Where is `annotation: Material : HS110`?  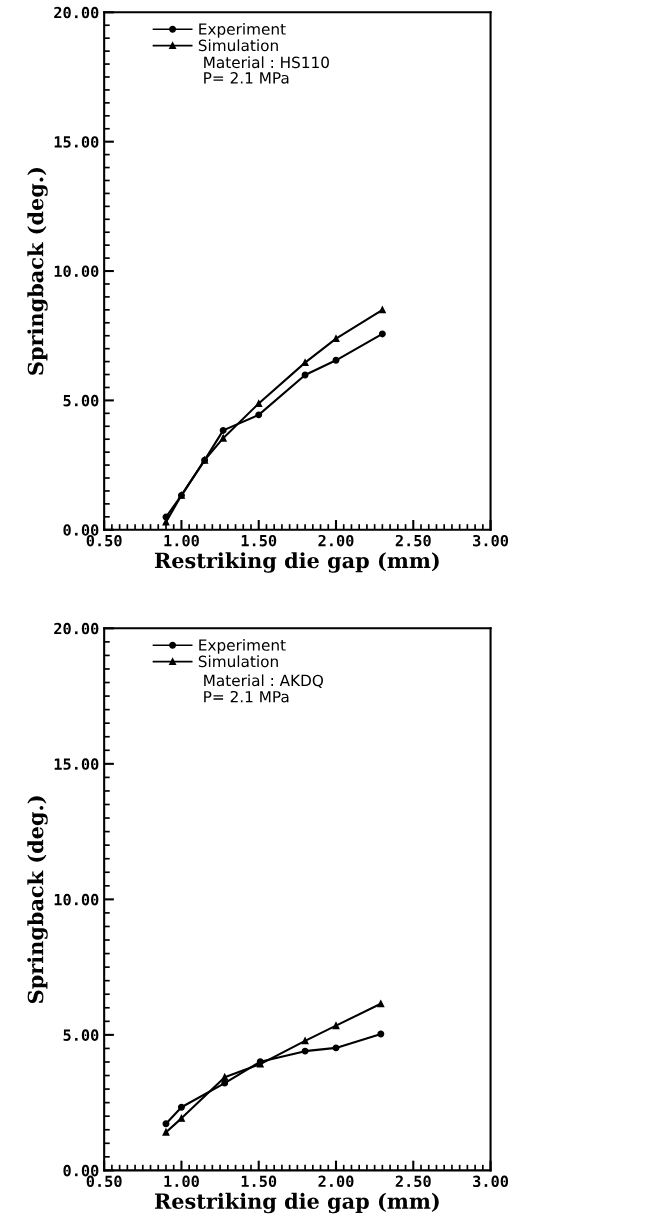 annotation: Material : HS110 is located at coordinates (266, 62).